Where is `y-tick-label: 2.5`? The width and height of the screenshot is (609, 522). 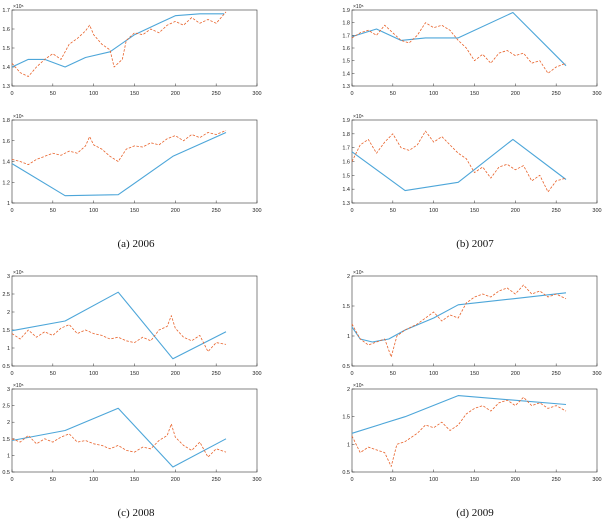 y-tick-label: 2.5 is located at coordinates (6, 407).